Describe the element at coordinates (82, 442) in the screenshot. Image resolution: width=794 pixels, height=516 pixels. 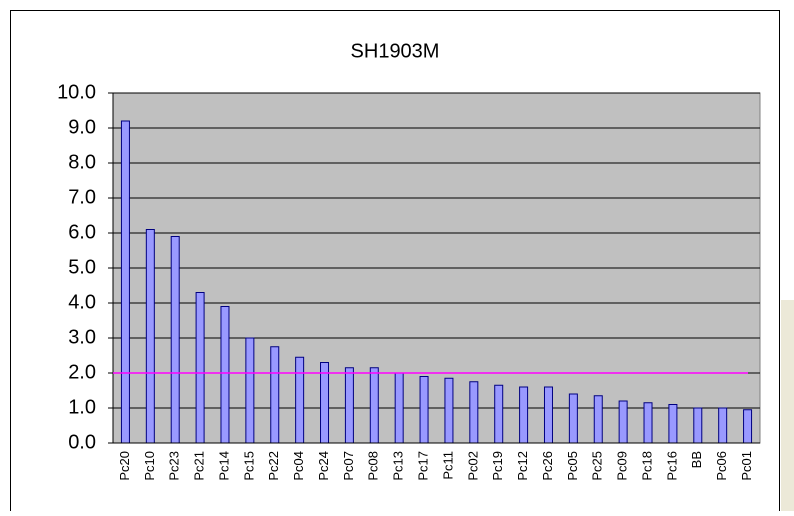
I see `y-tick-label: 0.0` at that location.